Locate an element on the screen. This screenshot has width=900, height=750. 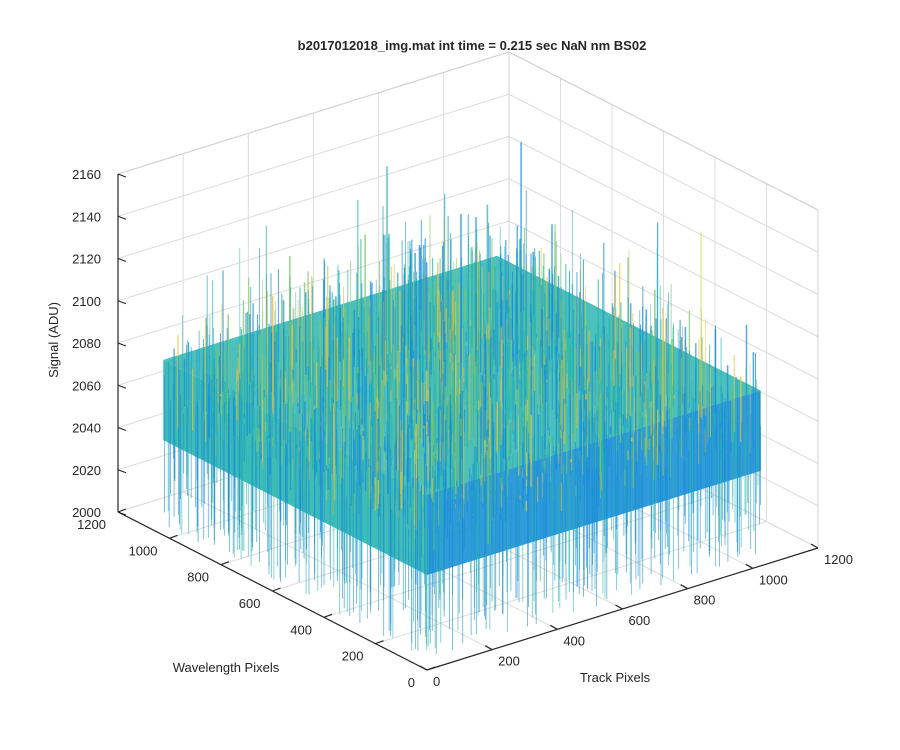
y-tick-label: 1000 is located at coordinates (143, 550).